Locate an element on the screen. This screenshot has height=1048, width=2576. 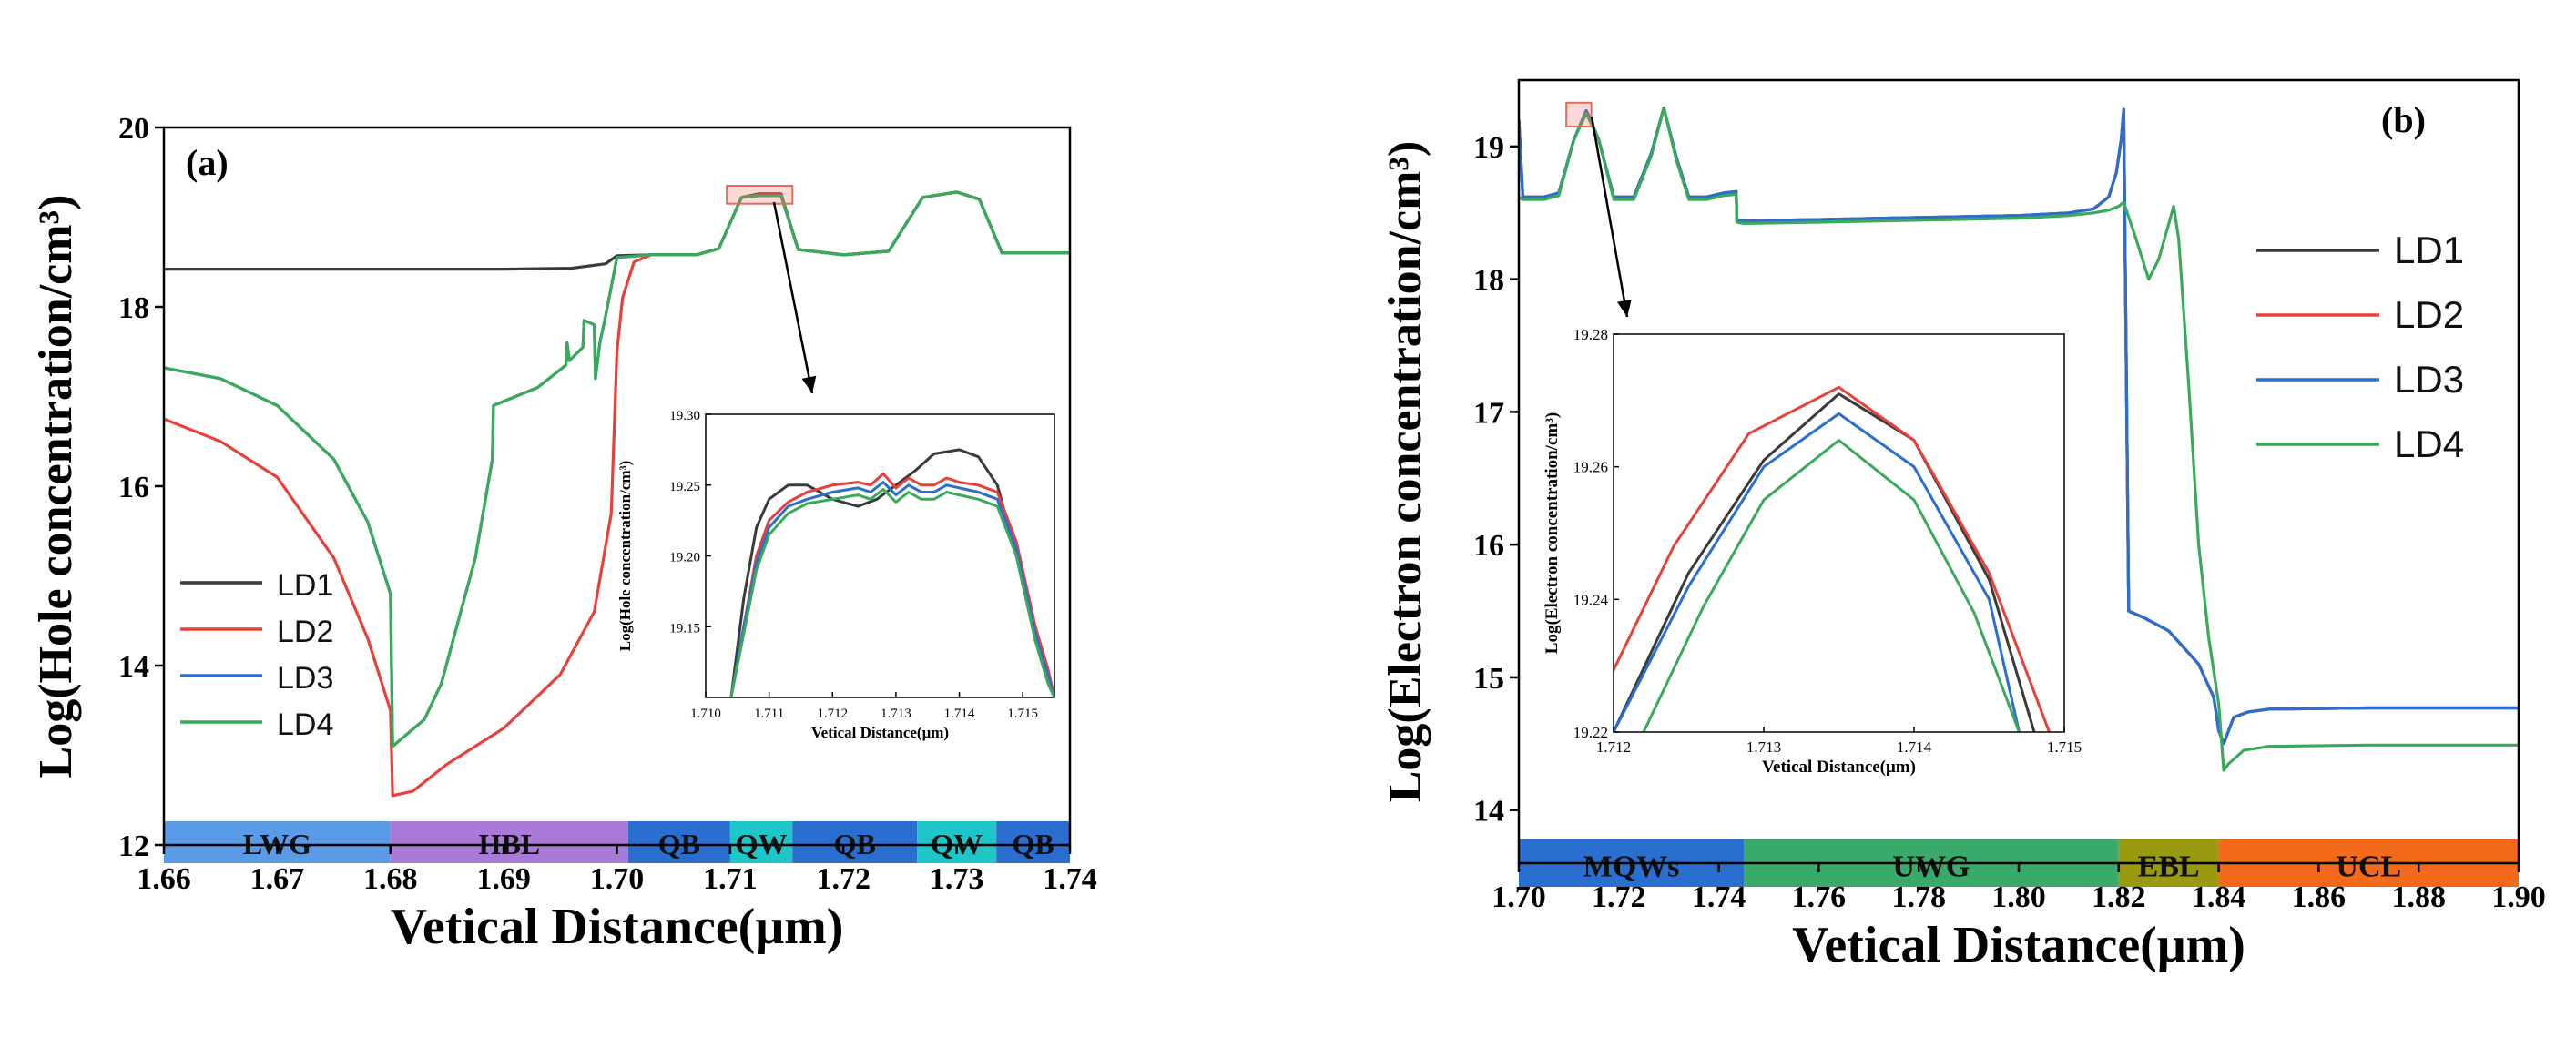
panel-label: (a) is located at coordinates (207, 162).